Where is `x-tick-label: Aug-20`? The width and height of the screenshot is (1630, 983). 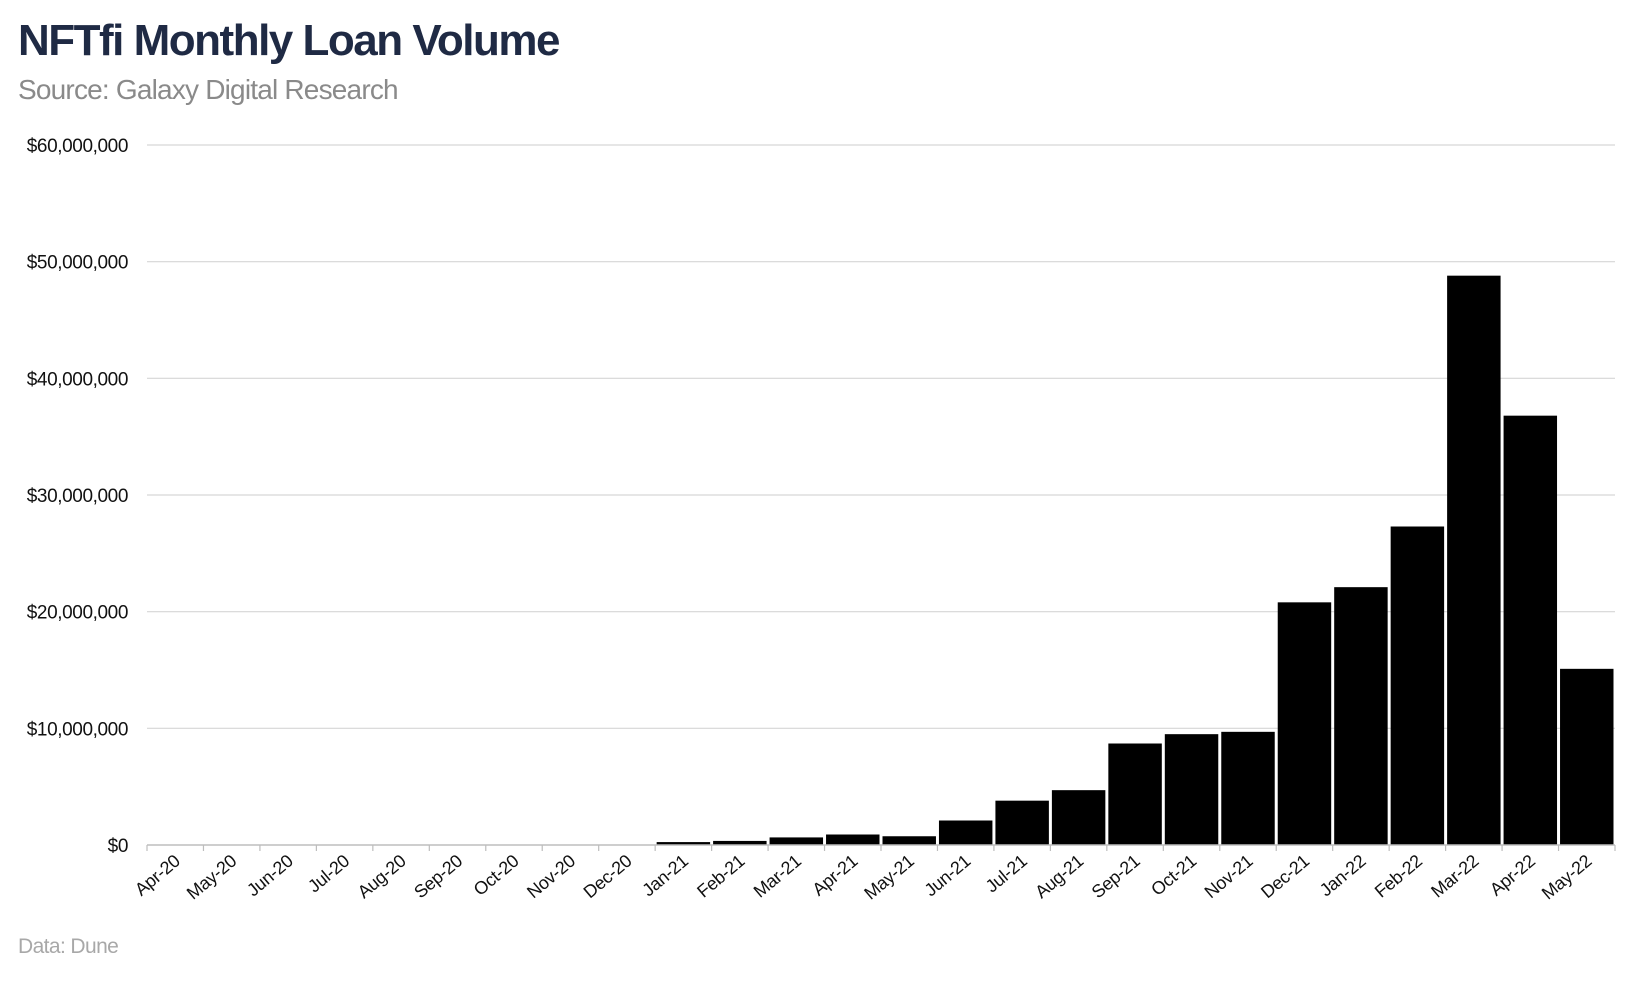
x-tick-label: Aug-20 is located at coordinates (382, 877).